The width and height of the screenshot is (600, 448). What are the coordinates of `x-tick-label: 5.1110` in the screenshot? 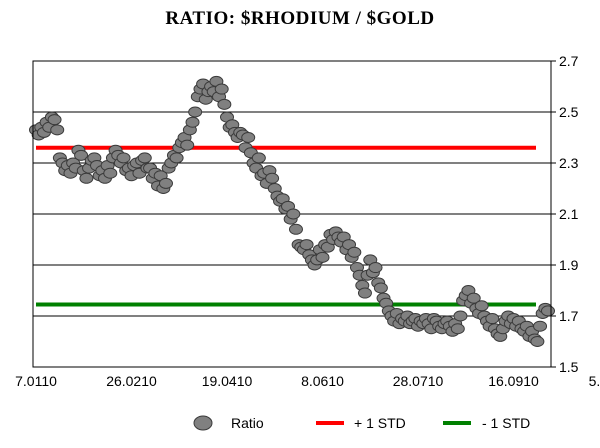 It's located at (594, 381).